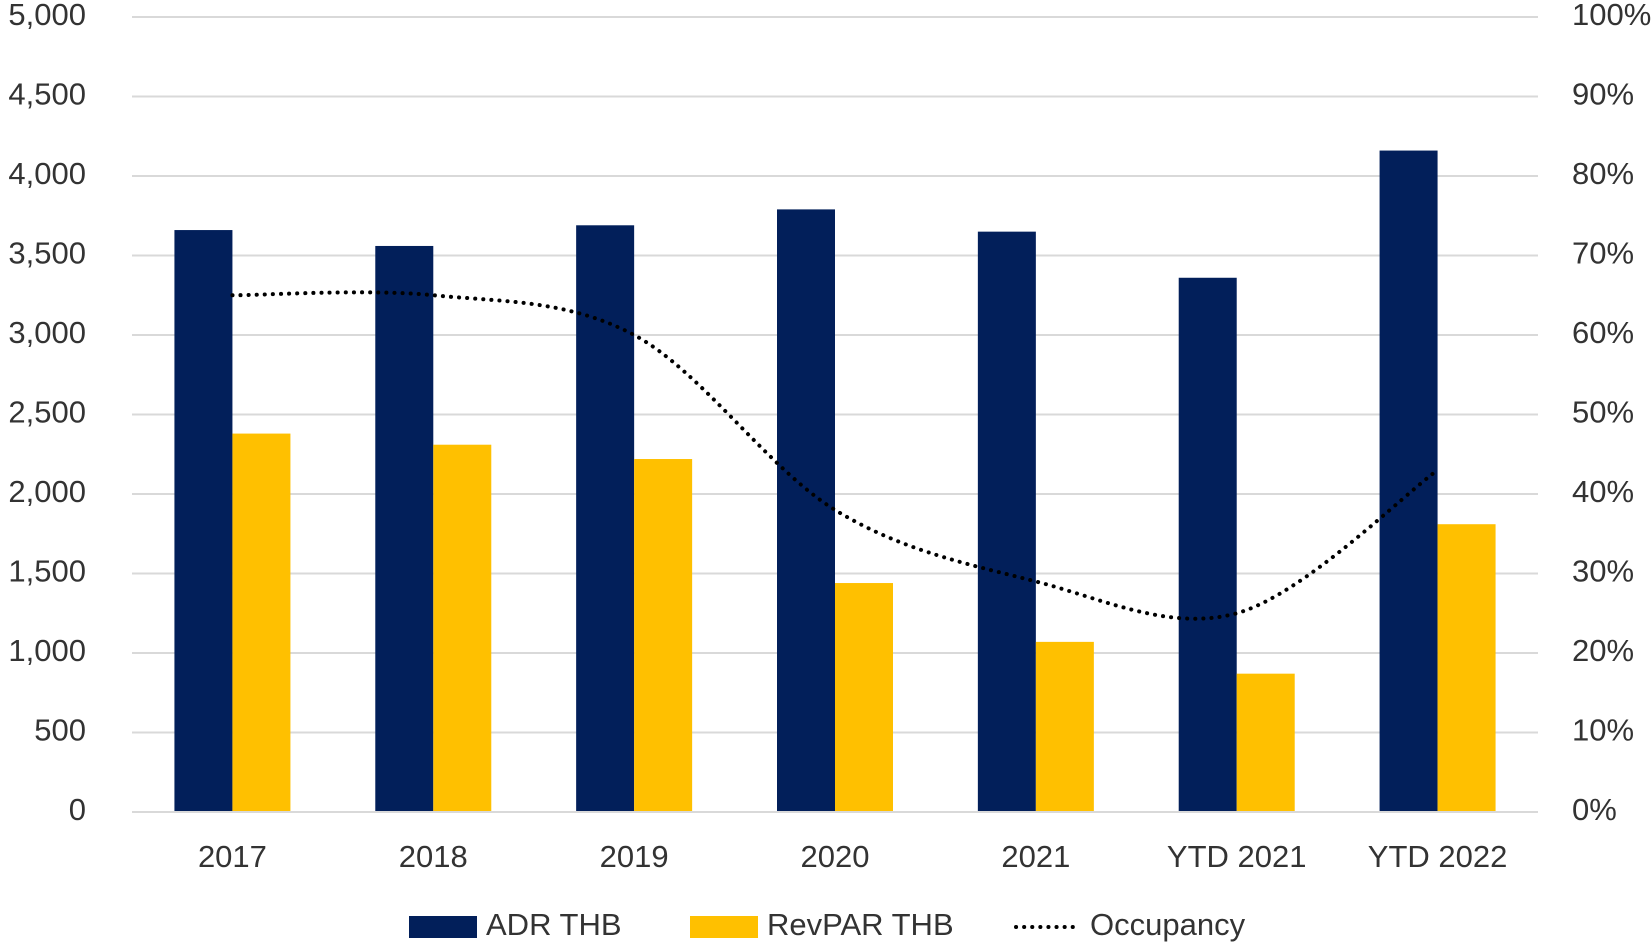 This screenshot has height=947, width=1652. I want to click on y-tick-label: 2,000, so click(47, 491).